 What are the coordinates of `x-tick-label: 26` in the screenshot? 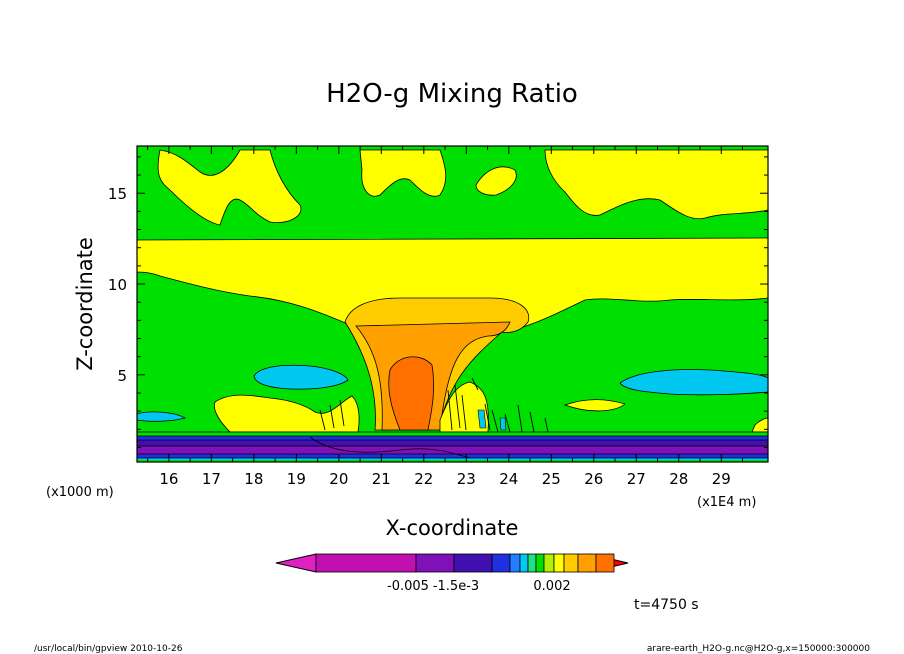 It's located at (593, 479).